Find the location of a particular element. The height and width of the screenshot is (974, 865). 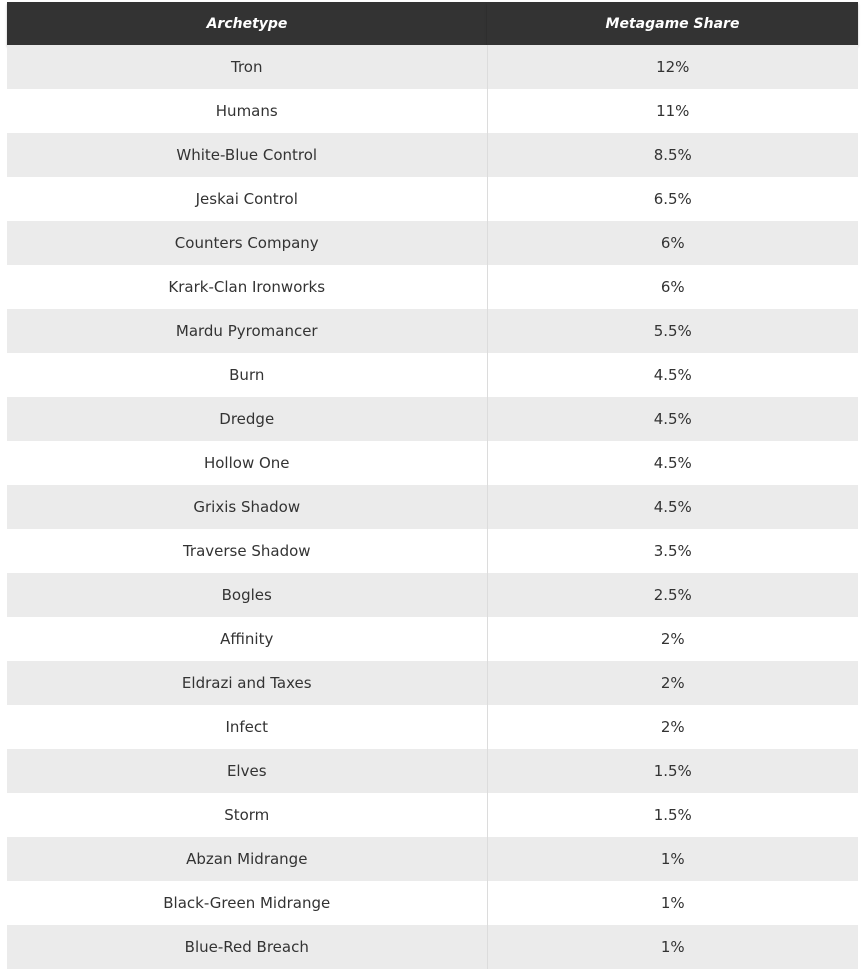

archetype-cell: Mardu Pyromancer is located at coordinates (247, 331).